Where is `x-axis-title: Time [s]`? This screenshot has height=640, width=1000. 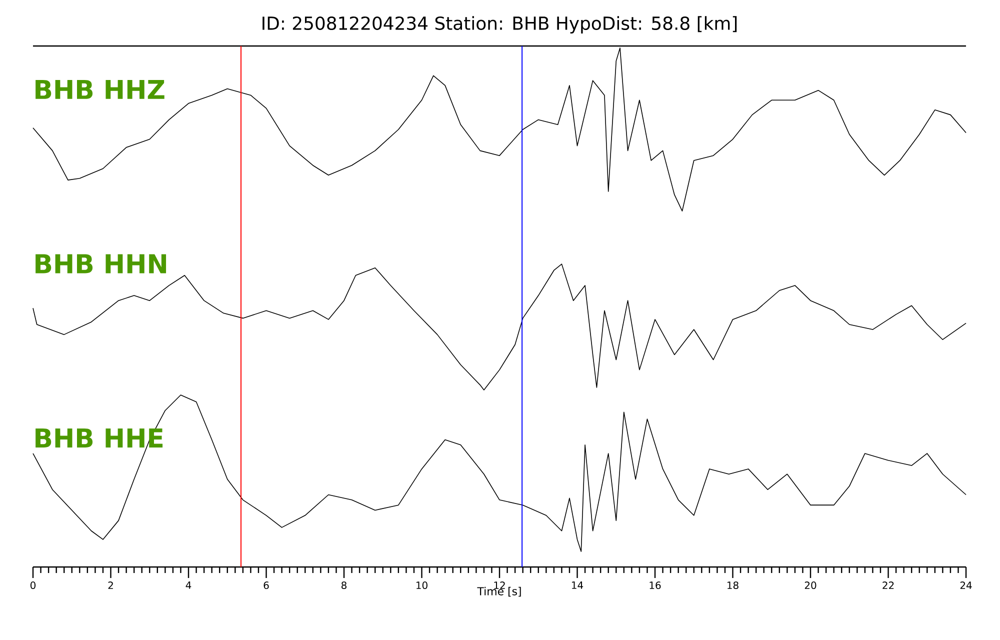 x-axis-title: Time [s] is located at coordinates (499, 591).